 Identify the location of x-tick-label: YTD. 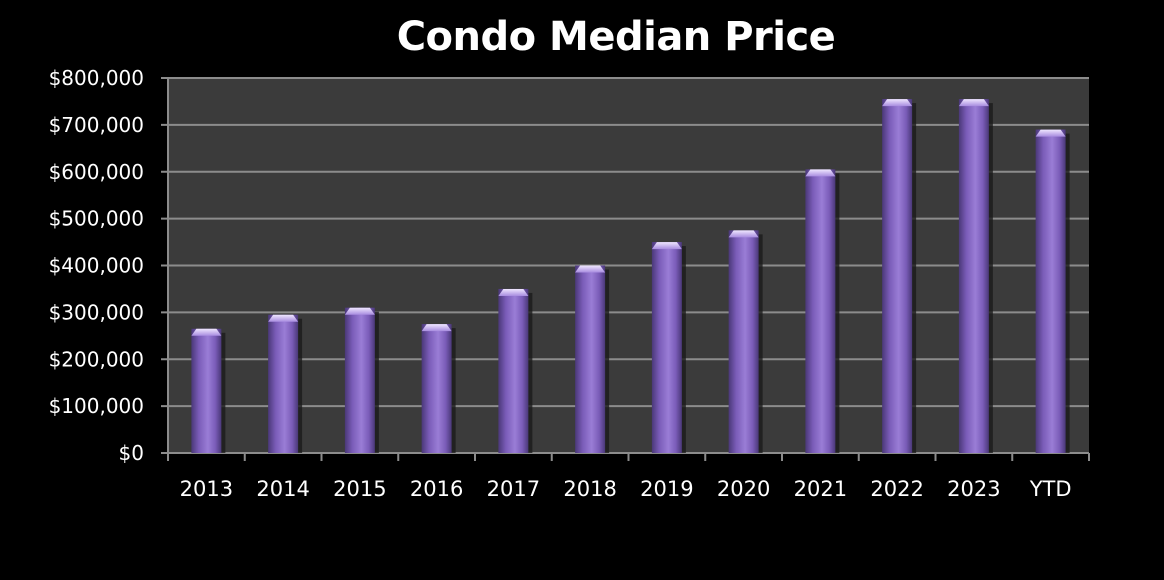
(1050, 489).